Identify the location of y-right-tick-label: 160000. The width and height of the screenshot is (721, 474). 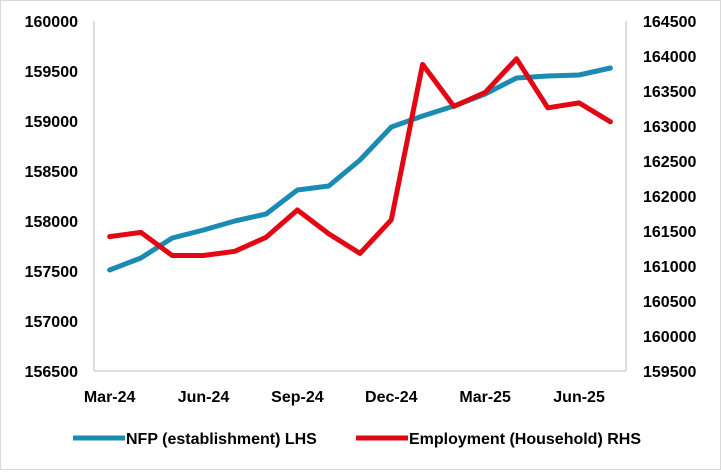
(669, 337).